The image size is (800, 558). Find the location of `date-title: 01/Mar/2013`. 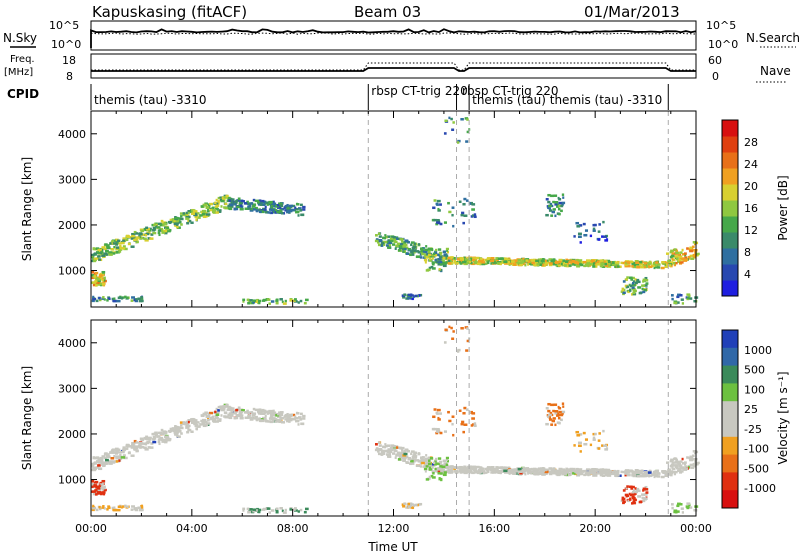

date-title: 01/Mar/2013 is located at coordinates (632, 12).